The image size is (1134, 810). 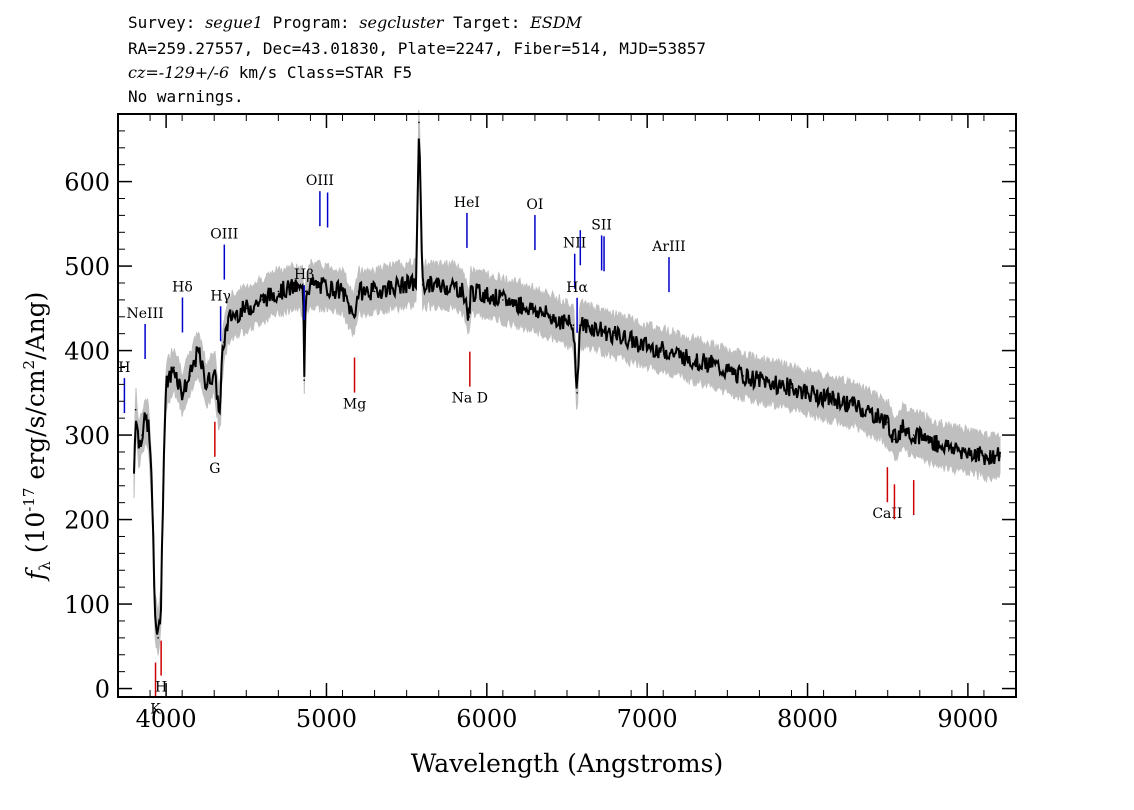 I want to click on line-label: Hγ, so click(x=220, y=296).